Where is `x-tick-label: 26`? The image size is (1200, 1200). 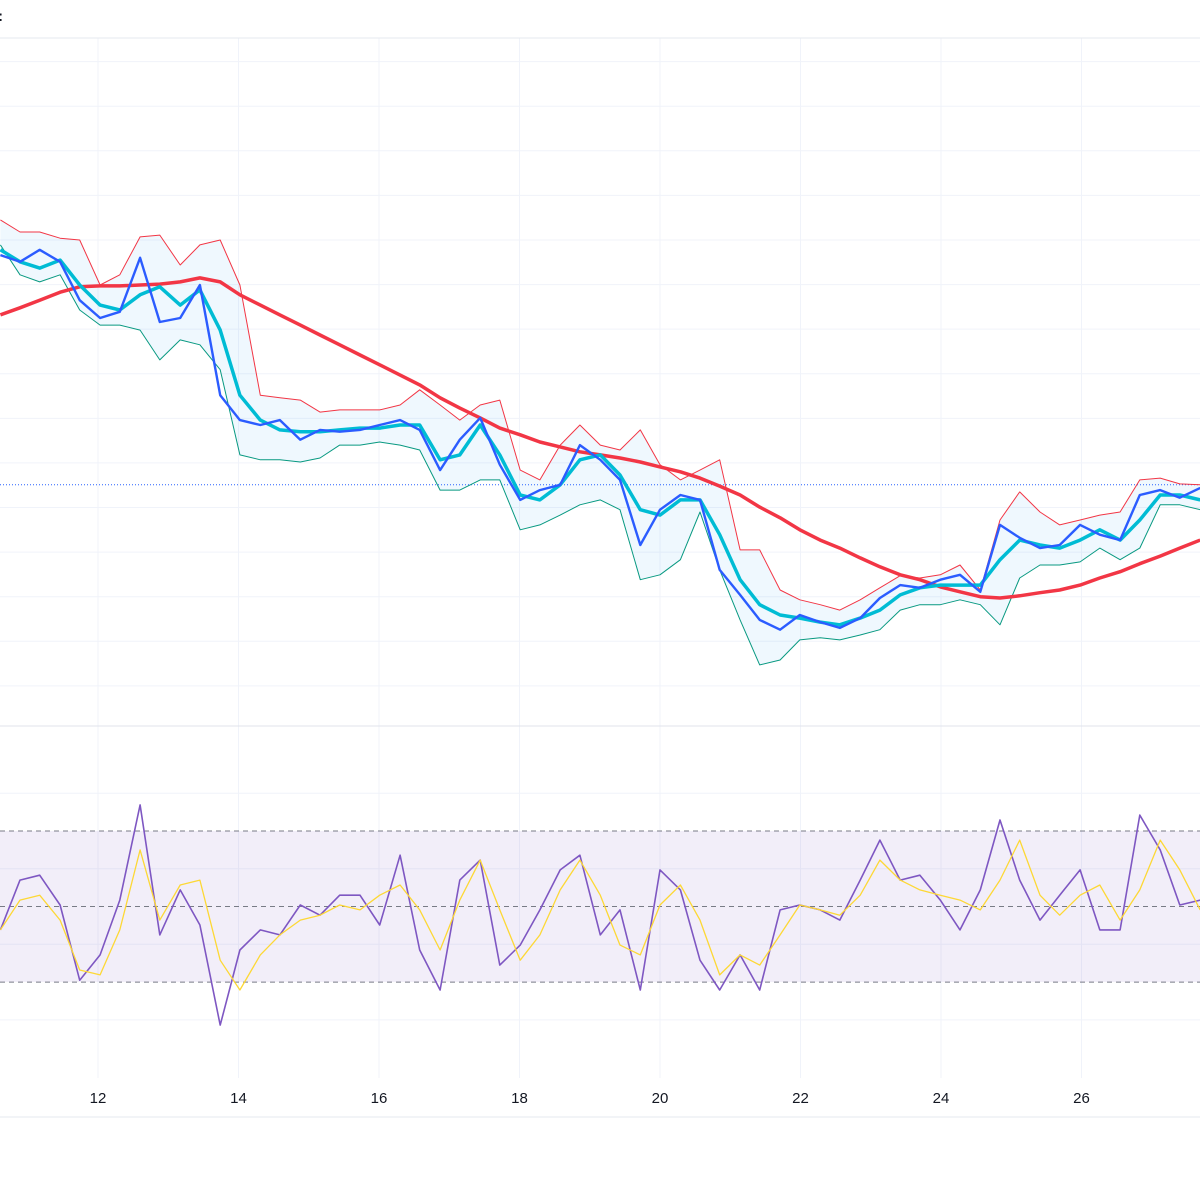 x-tick-label: 26 is located at coordinates (1081, 1098).